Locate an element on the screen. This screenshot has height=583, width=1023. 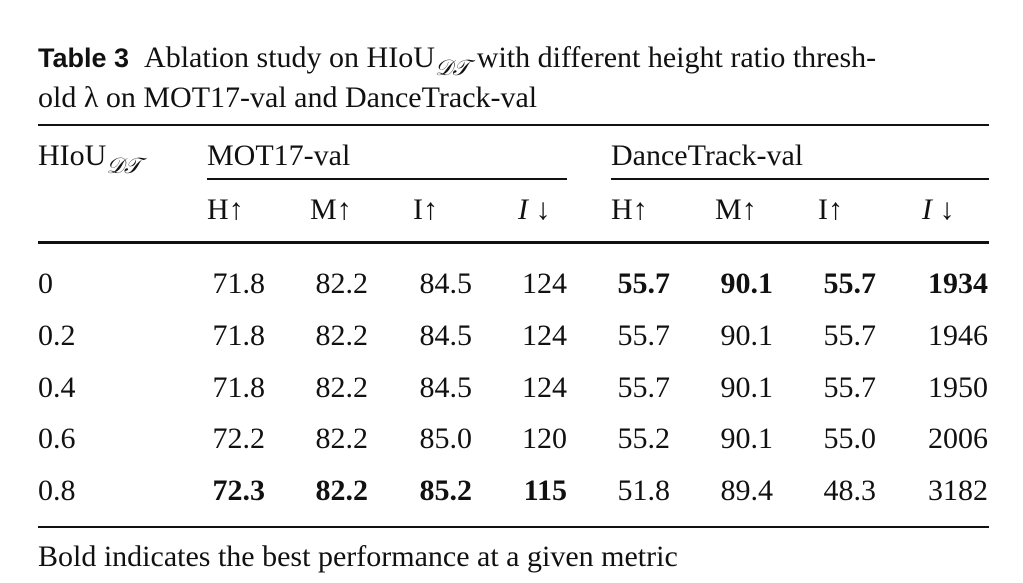
row-label: 0.4 is located at coordinates (57, 387).